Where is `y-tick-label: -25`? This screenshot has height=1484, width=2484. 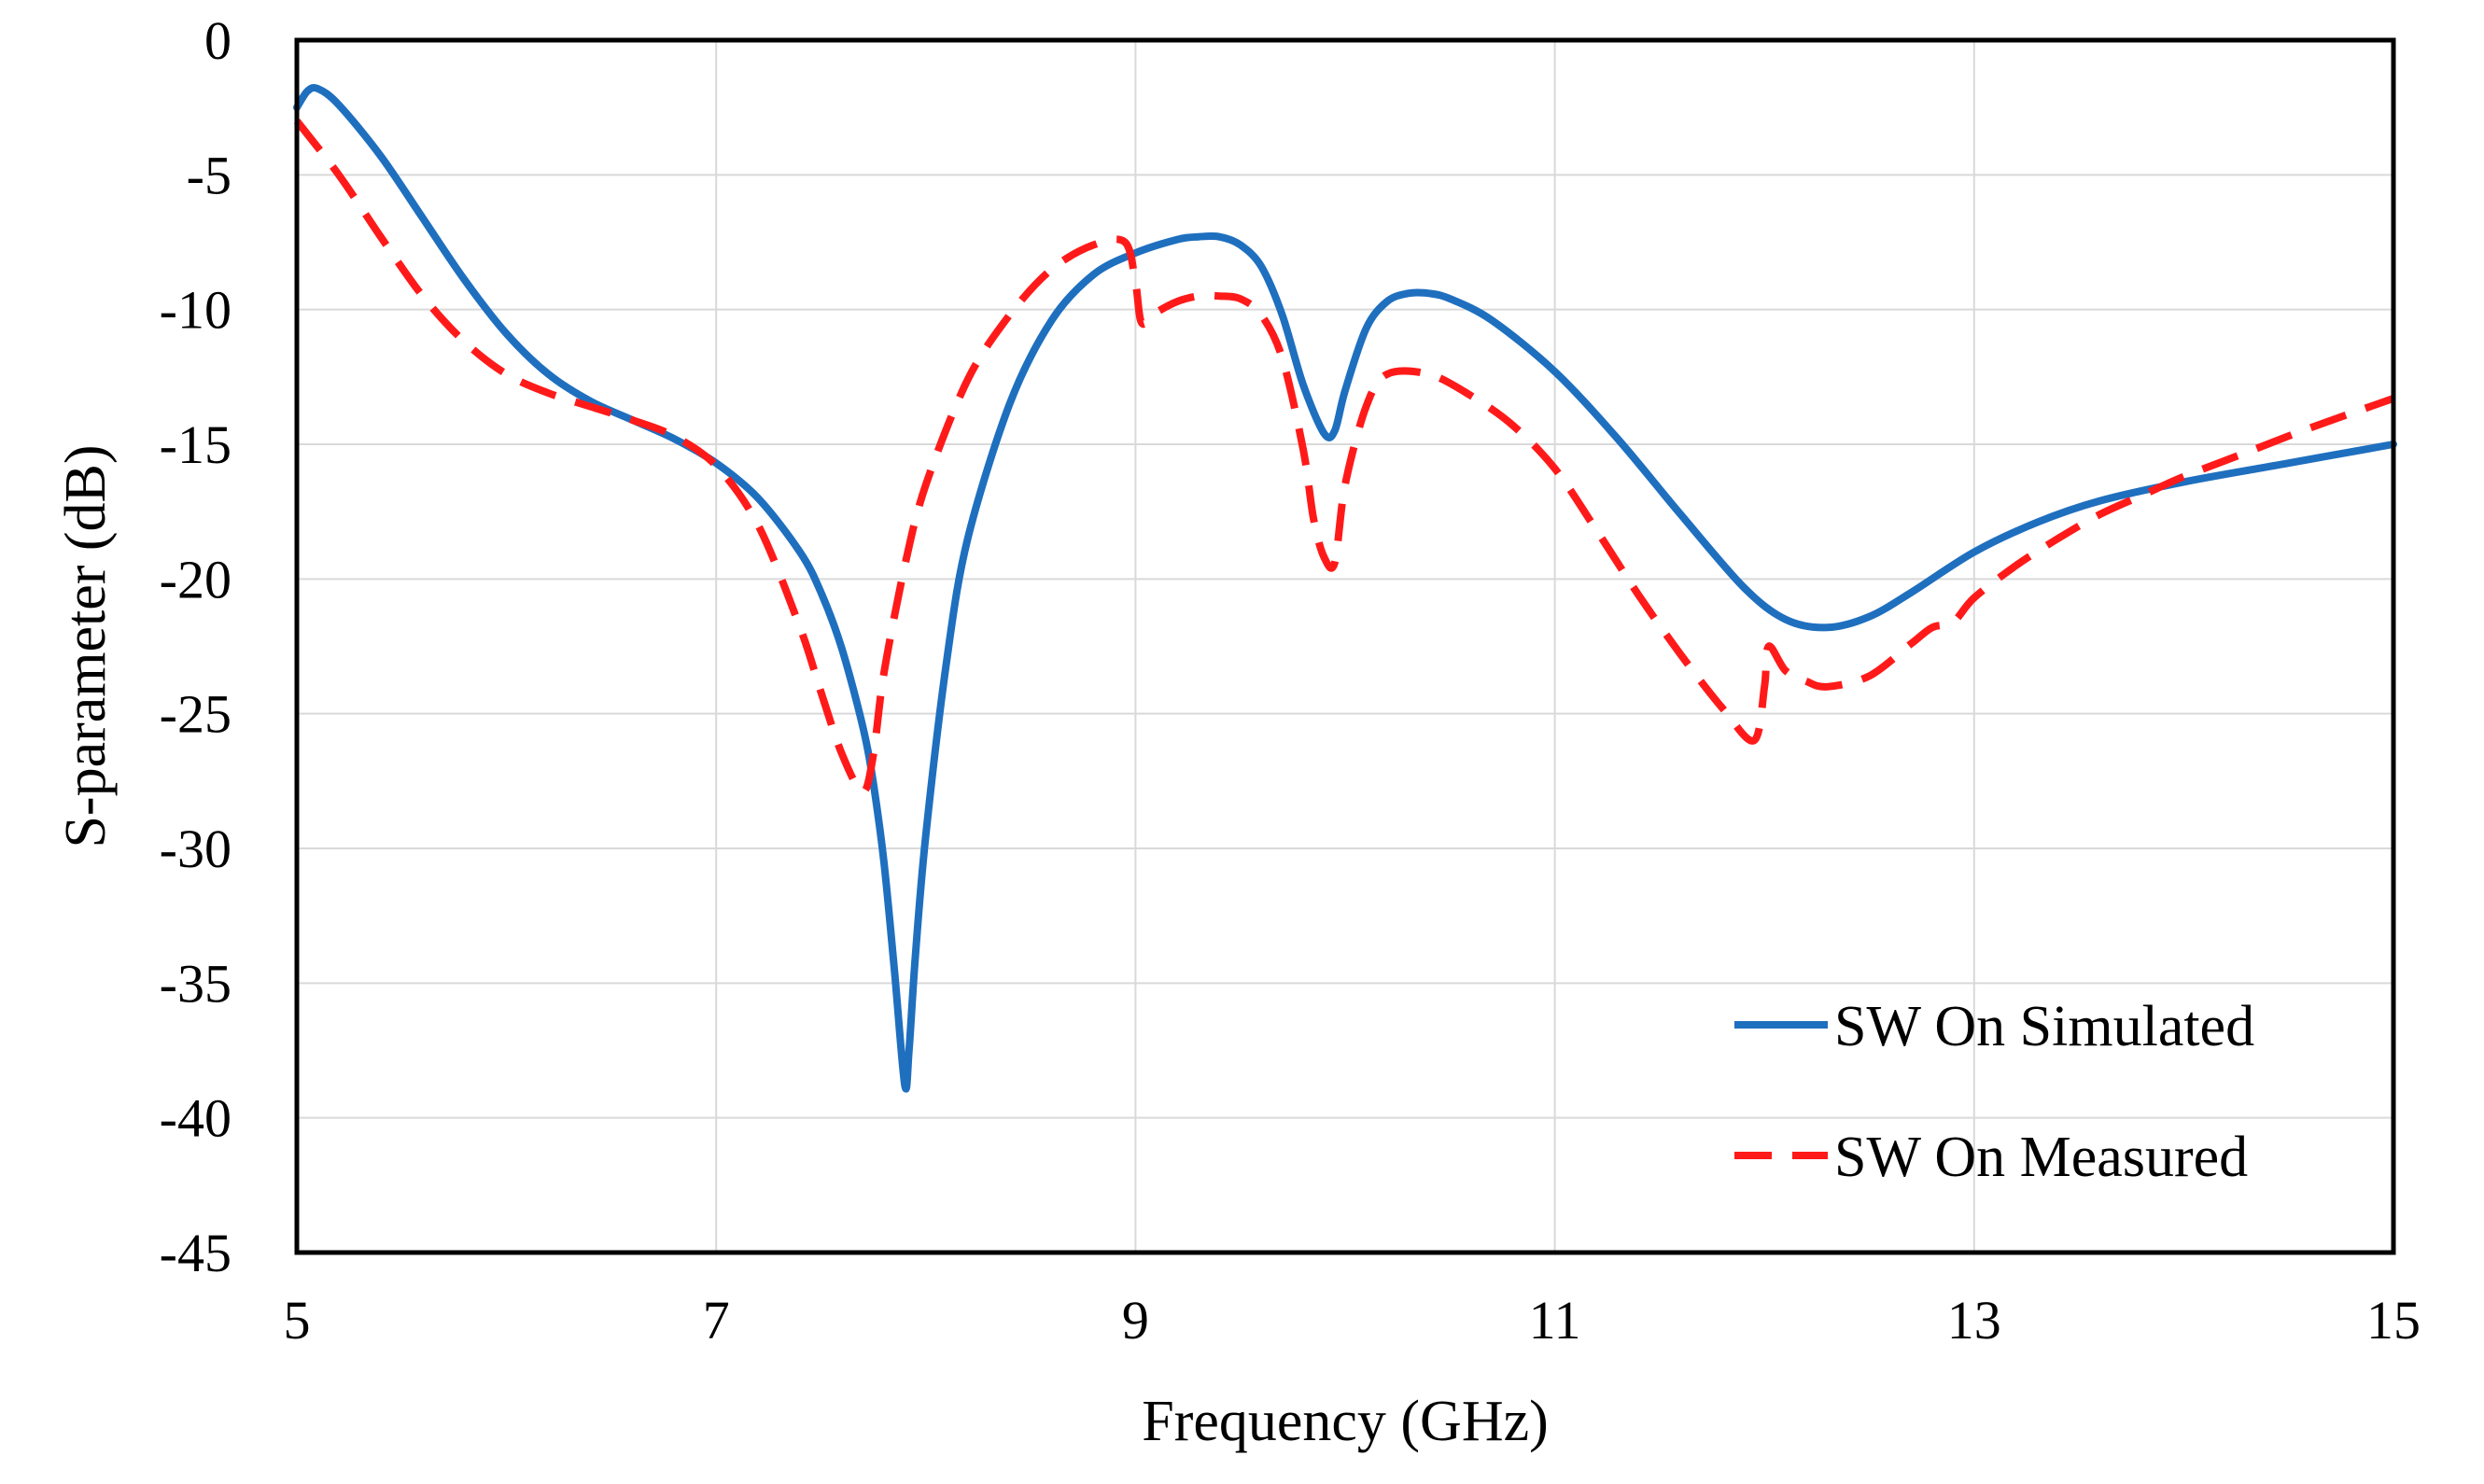
y-tick-label: -25 is located at coordinates (196, 714).